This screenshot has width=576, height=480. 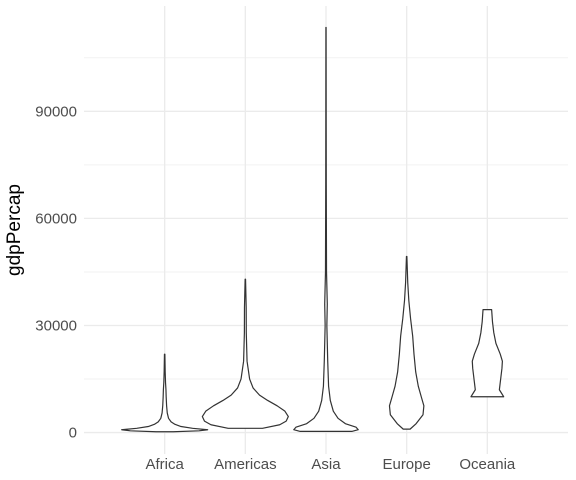 I want to click on x-tick-label-africa: Africa, so click(x=164, y=464).